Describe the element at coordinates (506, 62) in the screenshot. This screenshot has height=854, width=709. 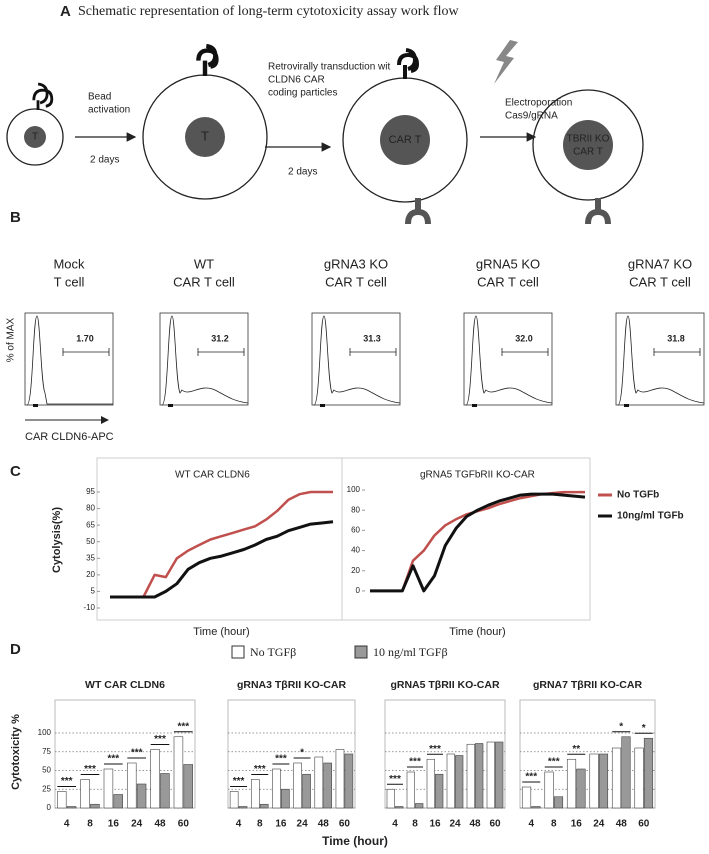
I see `lightning-icon` at that location.